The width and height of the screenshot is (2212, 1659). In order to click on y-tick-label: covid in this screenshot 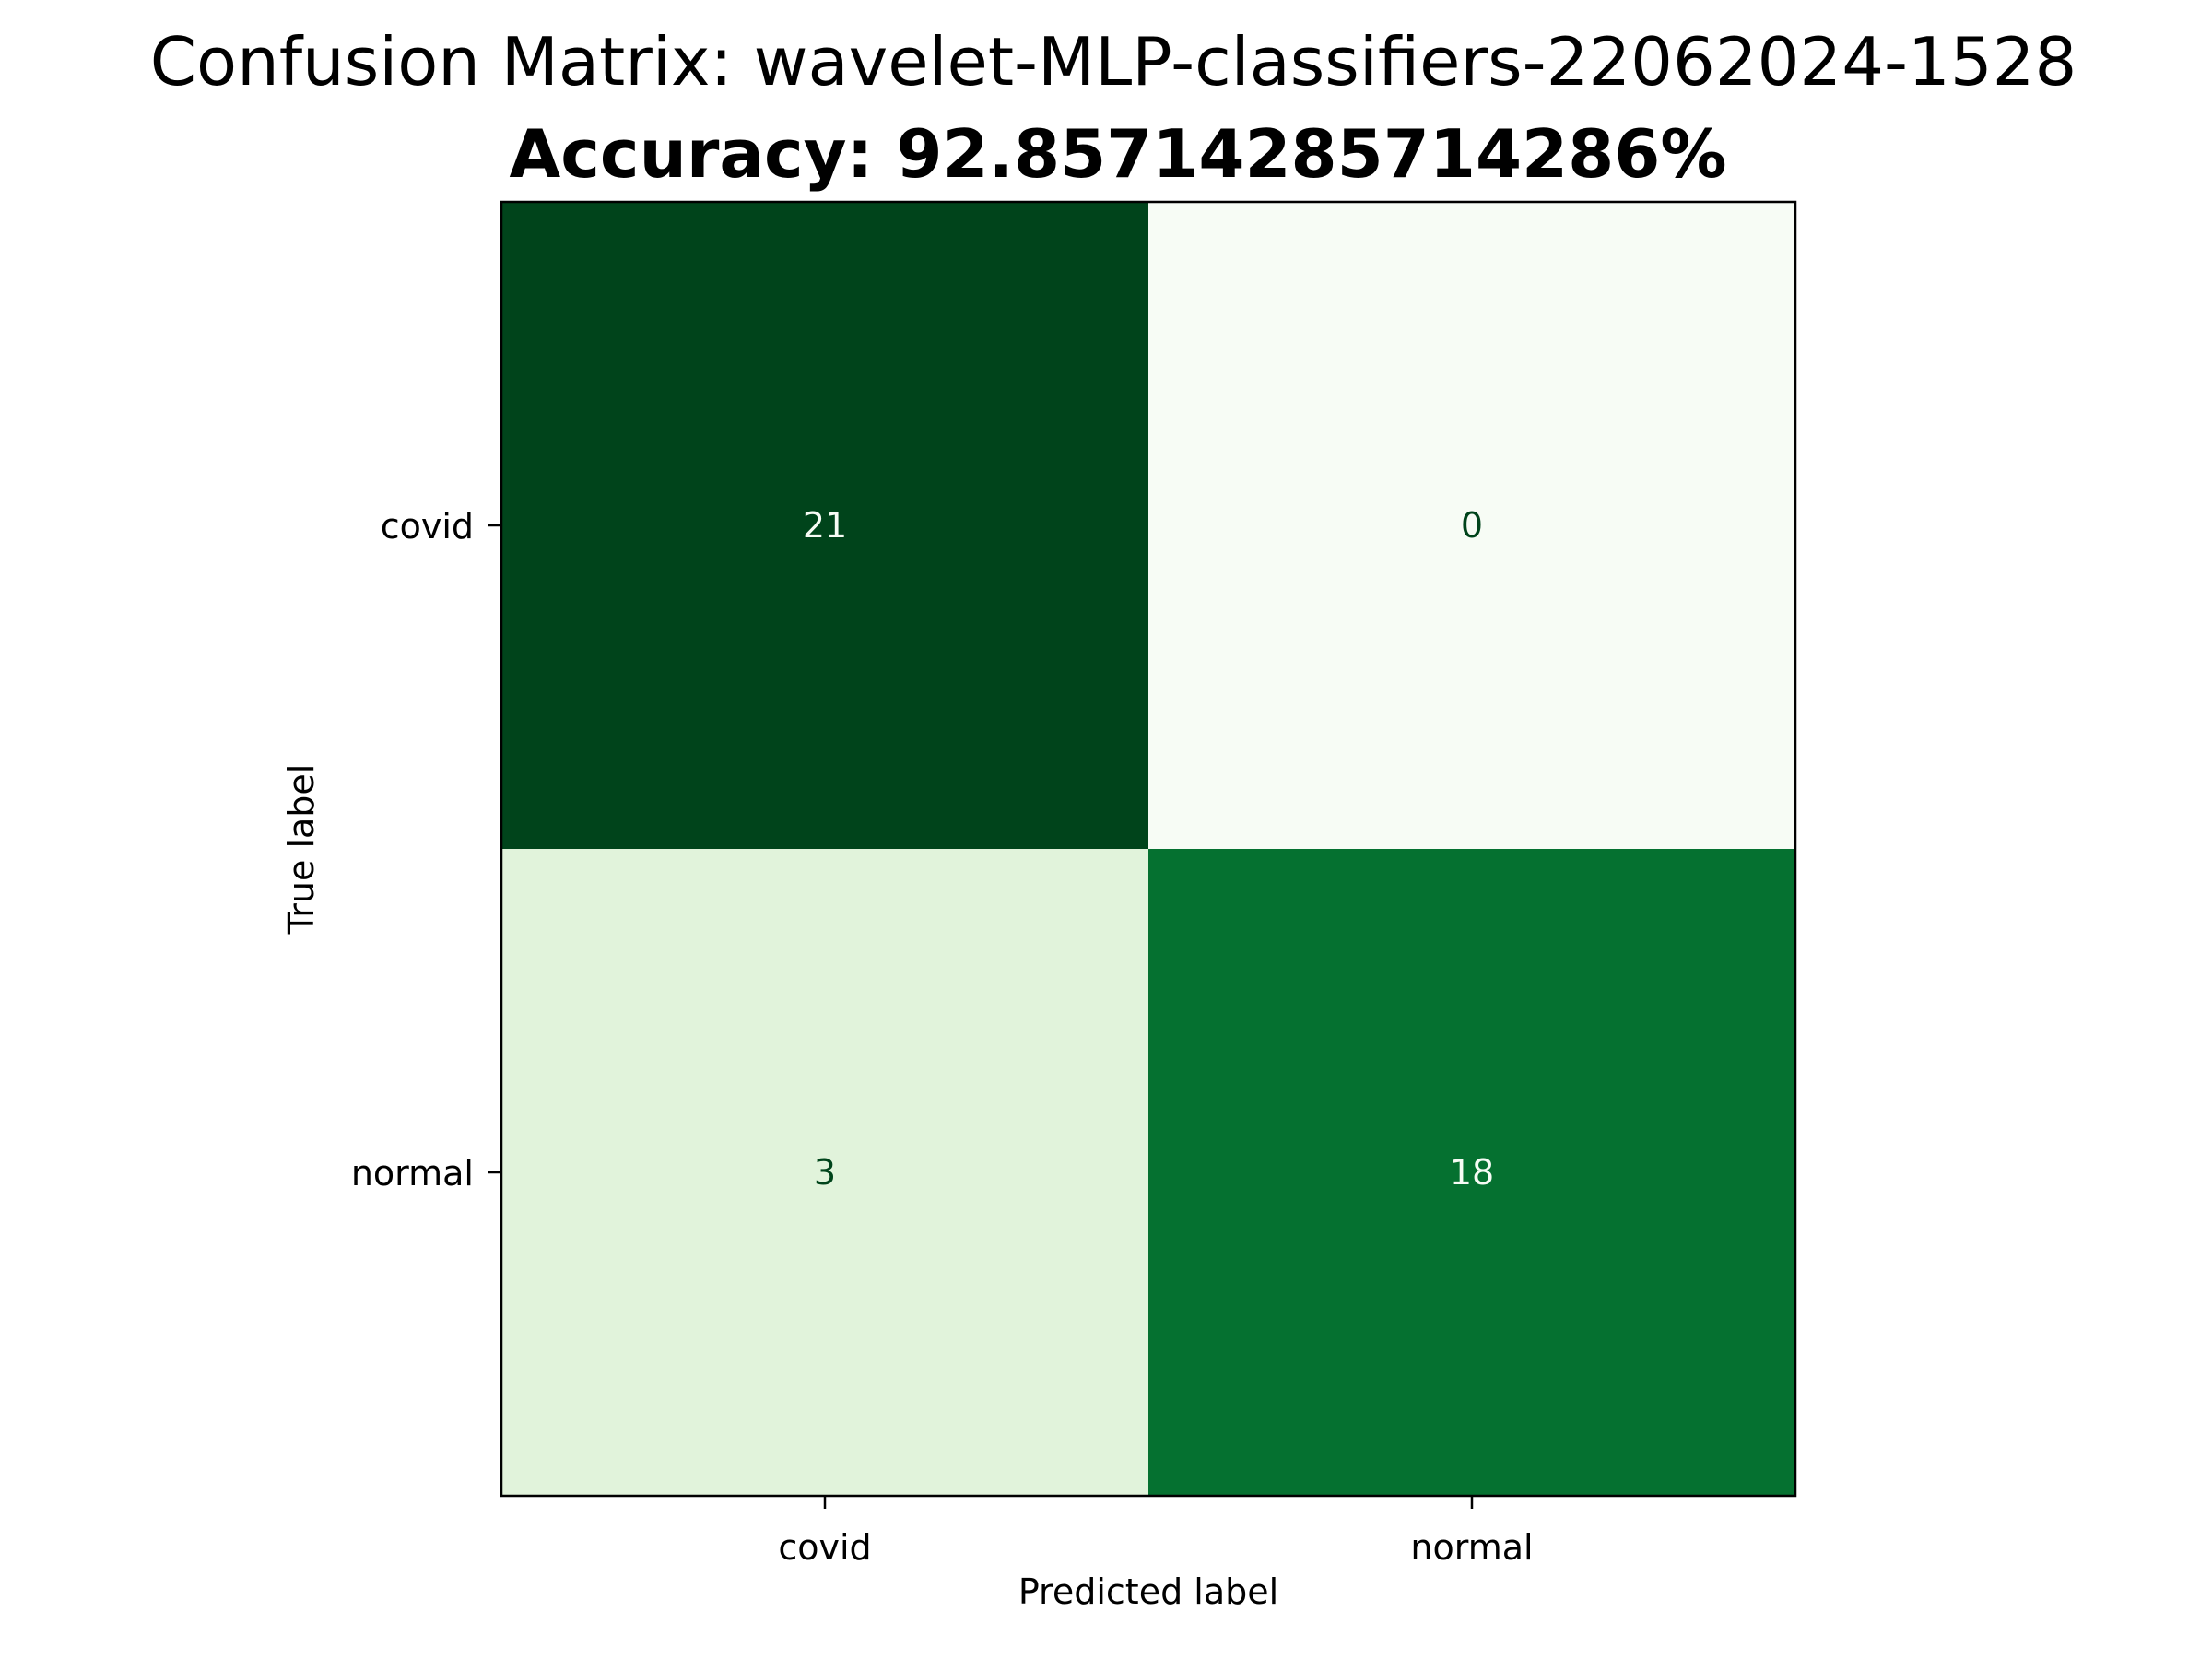, I will do `click(427, 526)`.